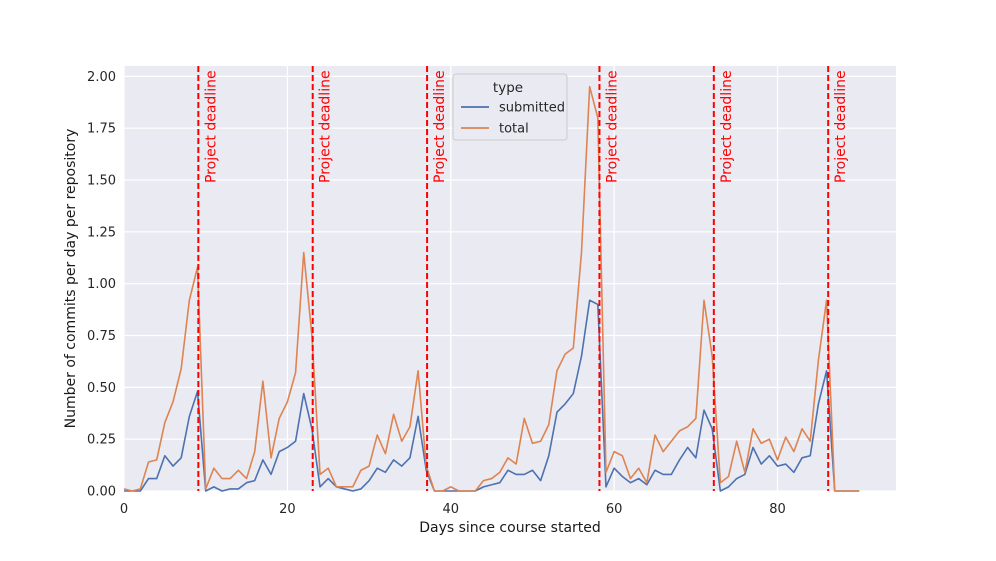  I want to click on y-tick-label: 0.00, so click(101, 492).